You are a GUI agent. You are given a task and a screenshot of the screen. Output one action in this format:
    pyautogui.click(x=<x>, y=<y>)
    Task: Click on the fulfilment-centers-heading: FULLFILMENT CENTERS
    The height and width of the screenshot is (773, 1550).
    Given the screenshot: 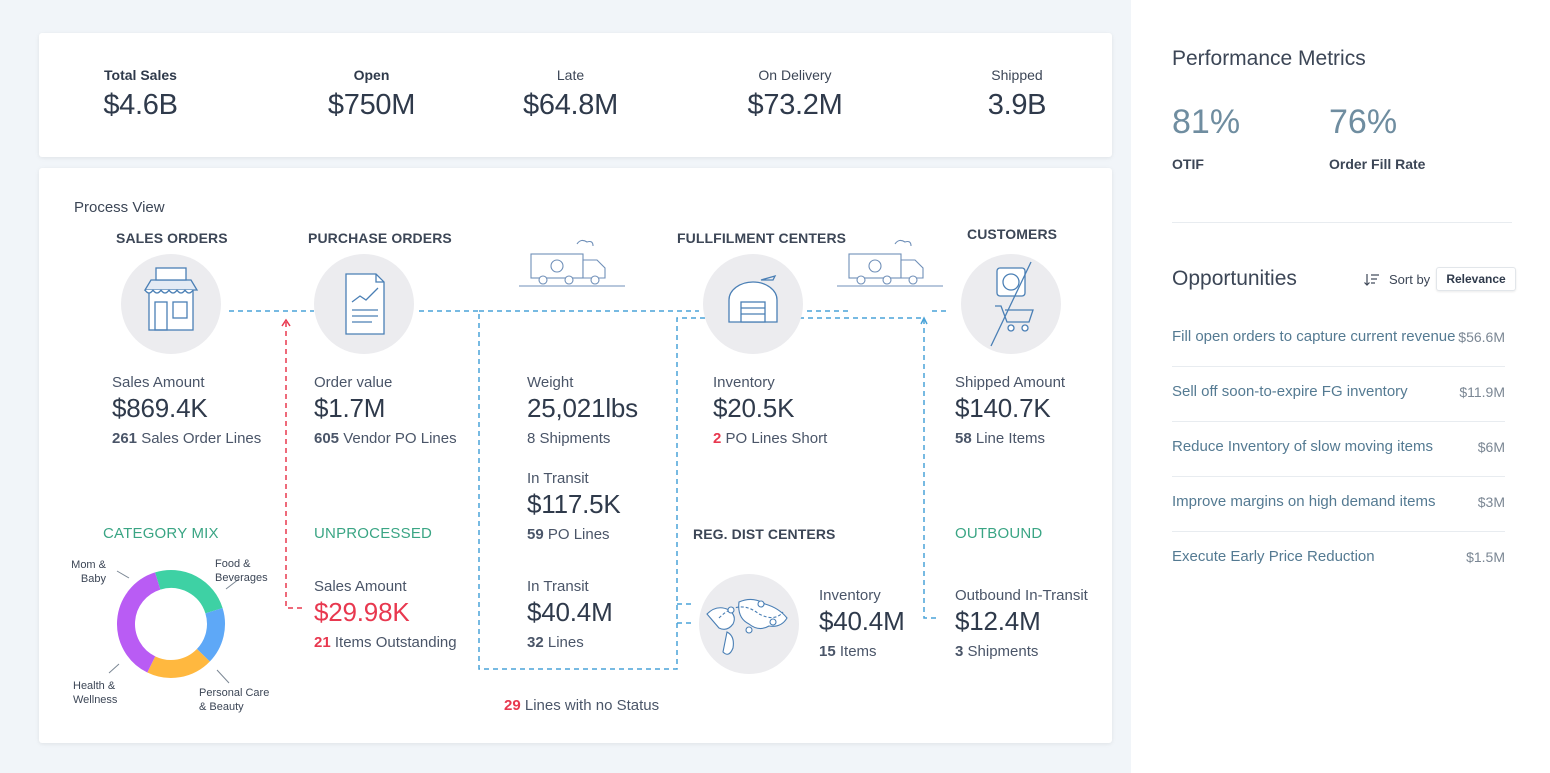 What is the action you would take?
    pyautogui.click(x=762, y=238)
    